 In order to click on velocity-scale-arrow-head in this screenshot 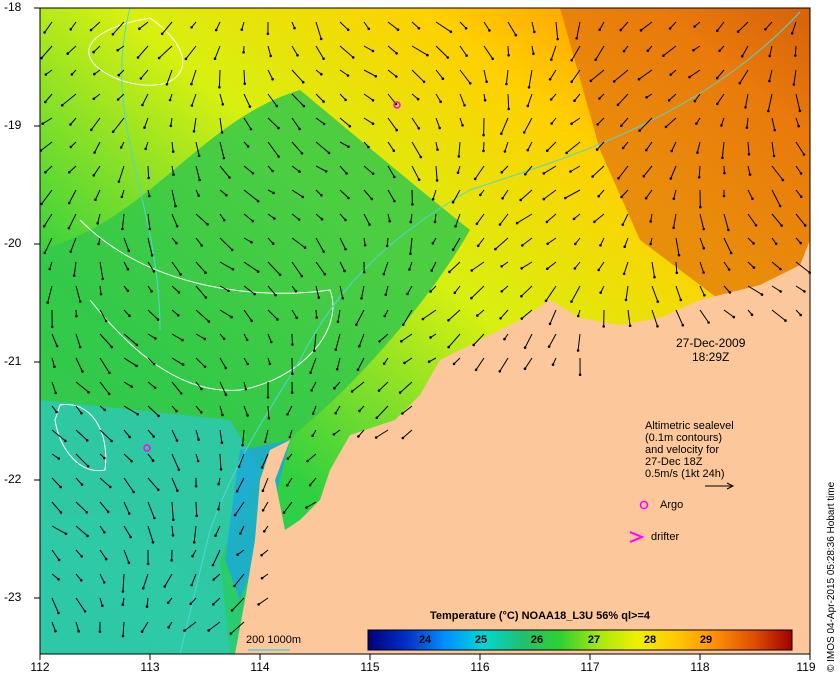, I will do `click(730, 486)`.